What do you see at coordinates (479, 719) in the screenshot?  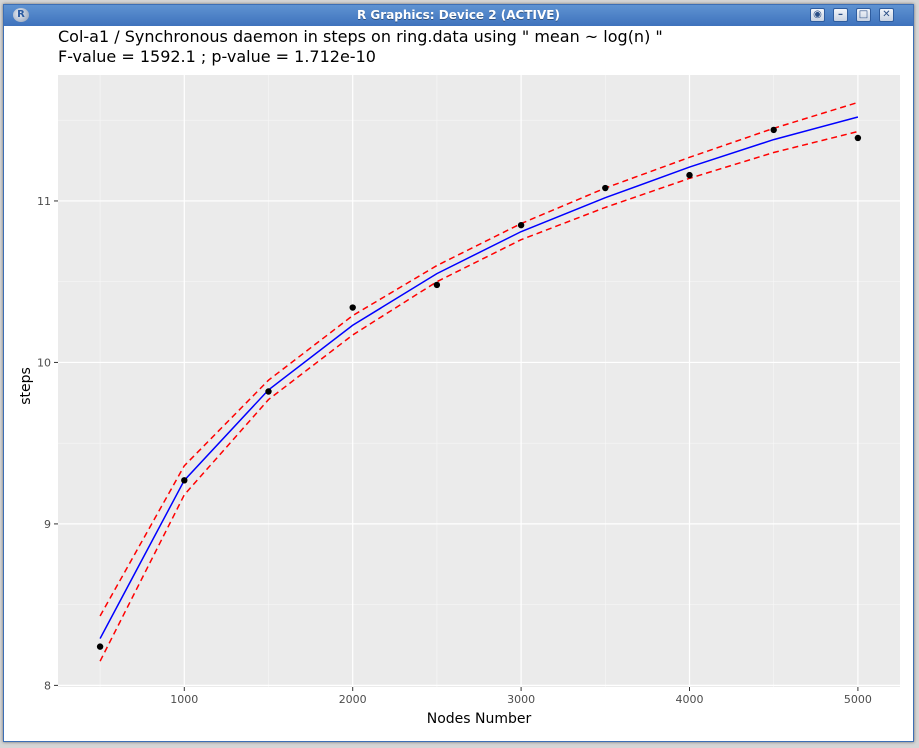 I see `x-axis-label: Nodes Number` at bounding box center [479, 719].